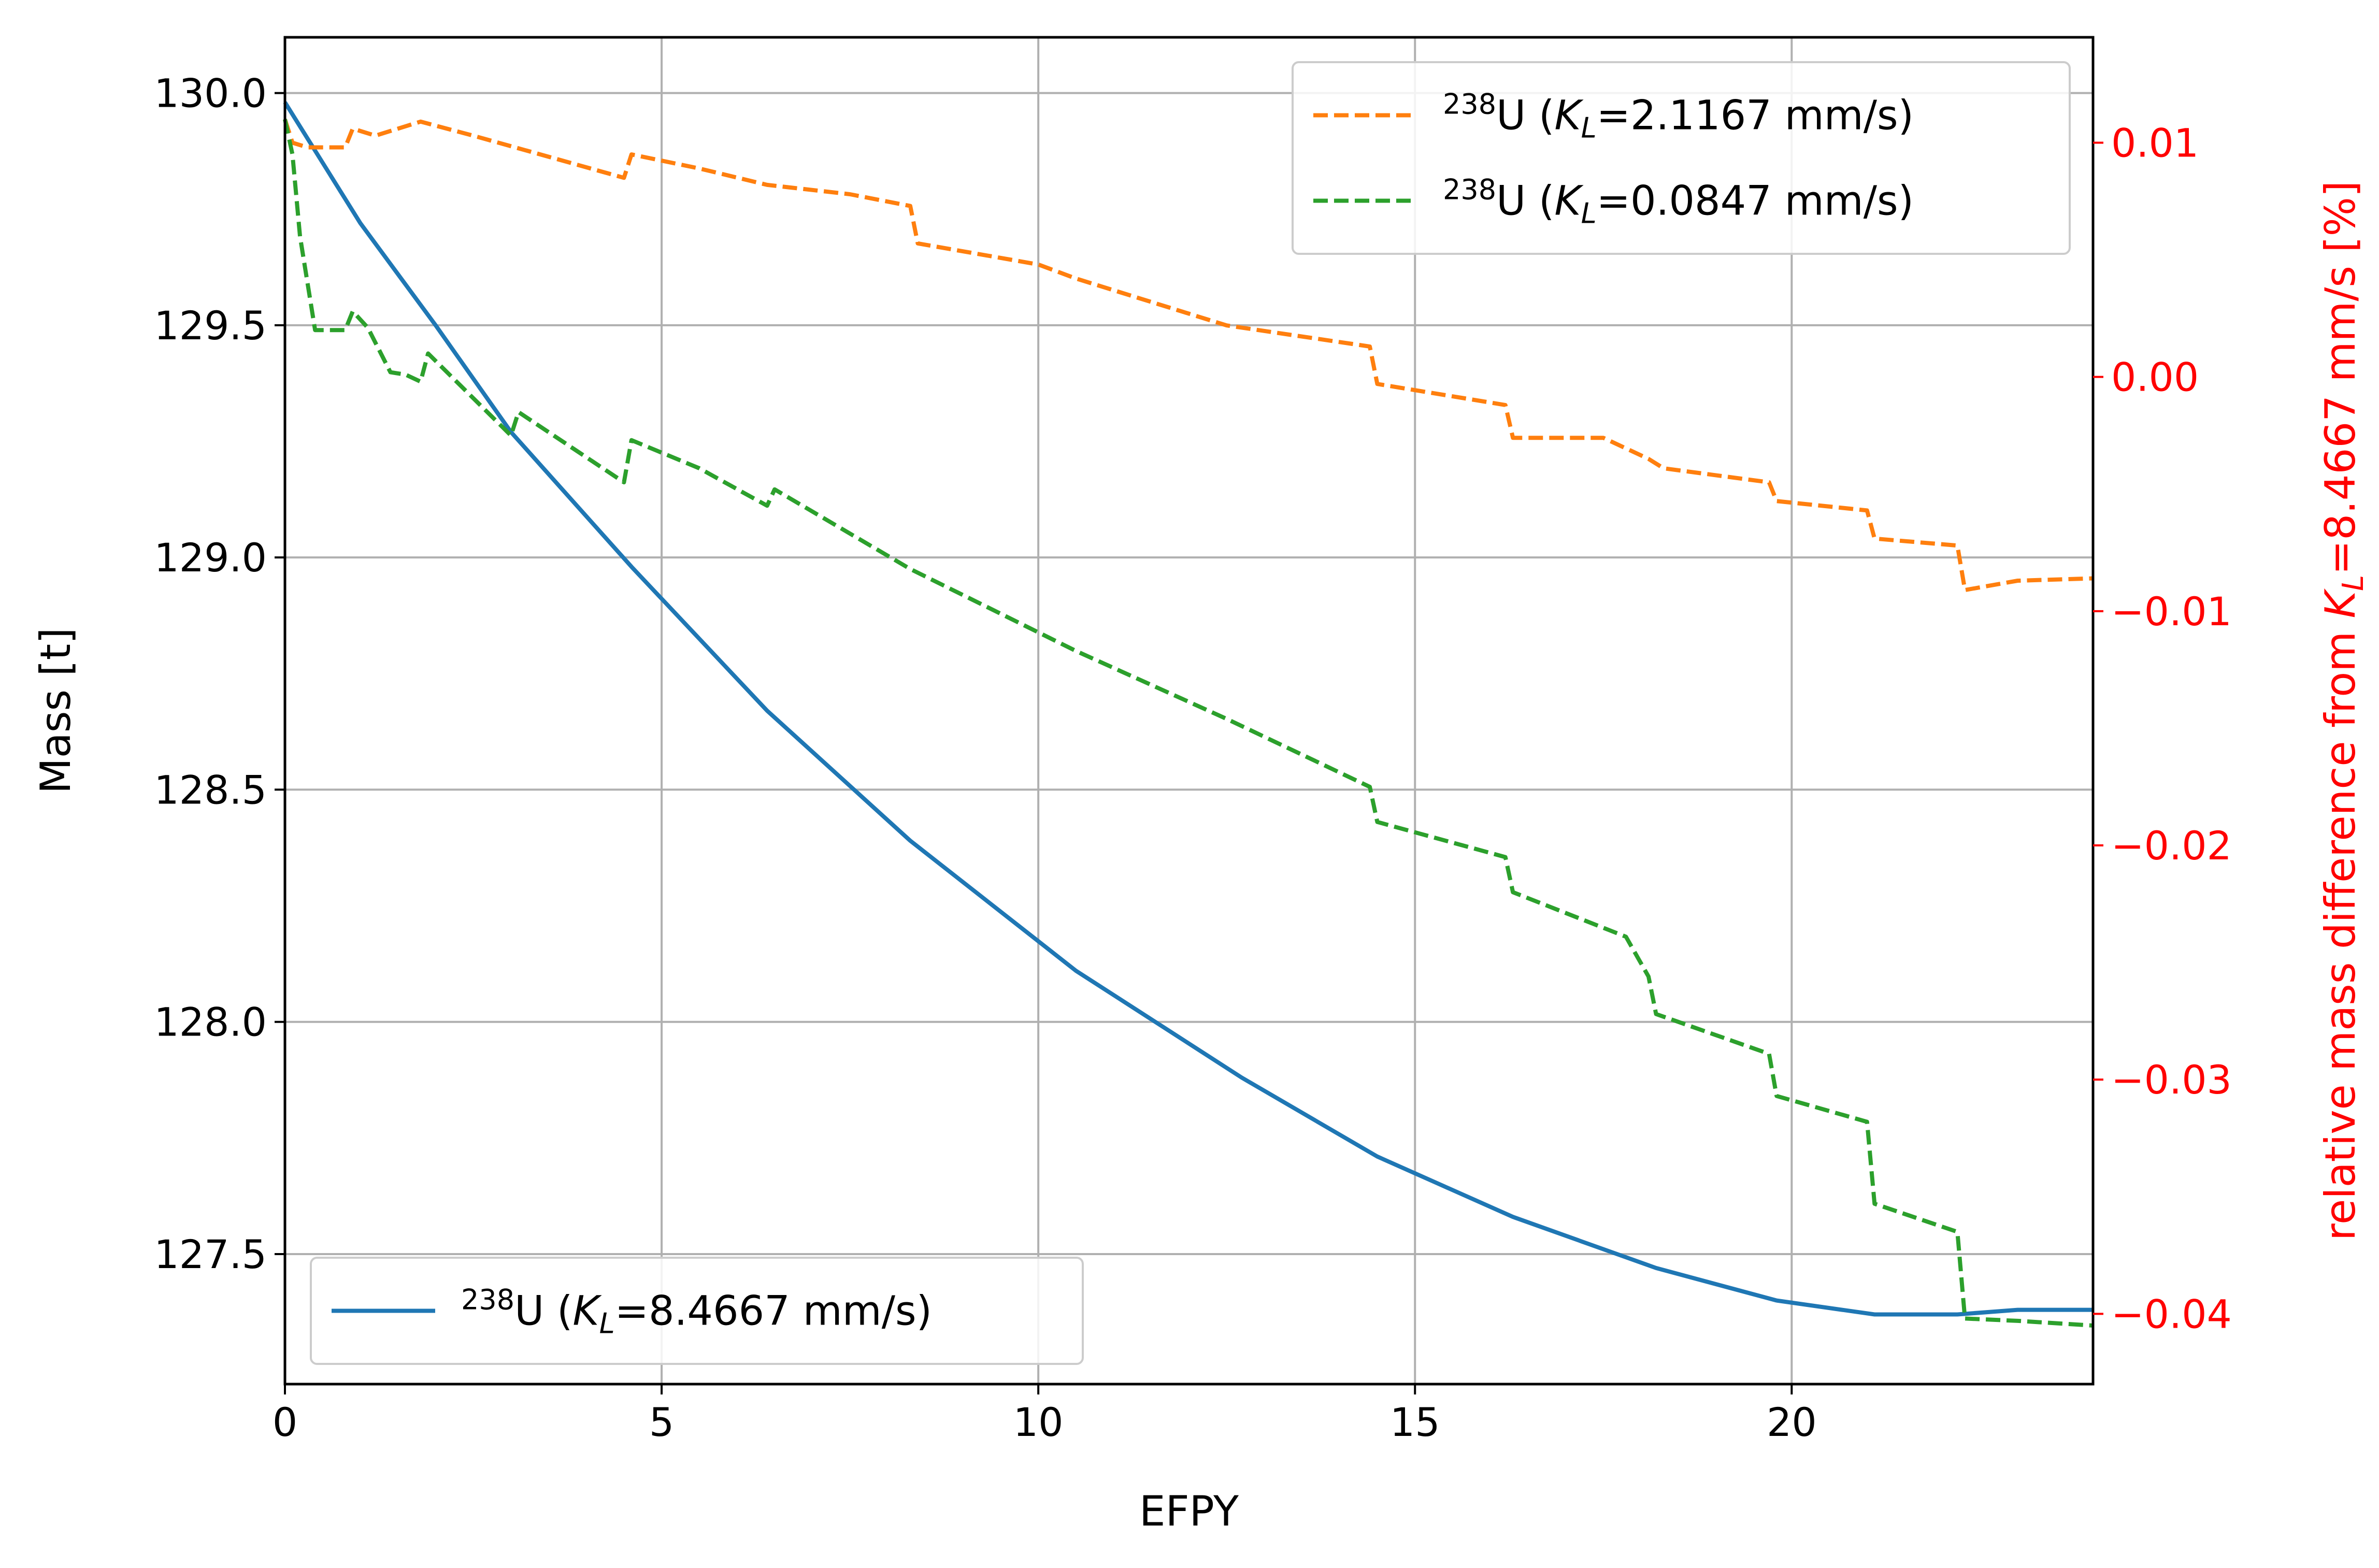 The width and height of the screenshot is (2379, 1568). I want to click on y-tick-label: 128.5, so click(210, 790).